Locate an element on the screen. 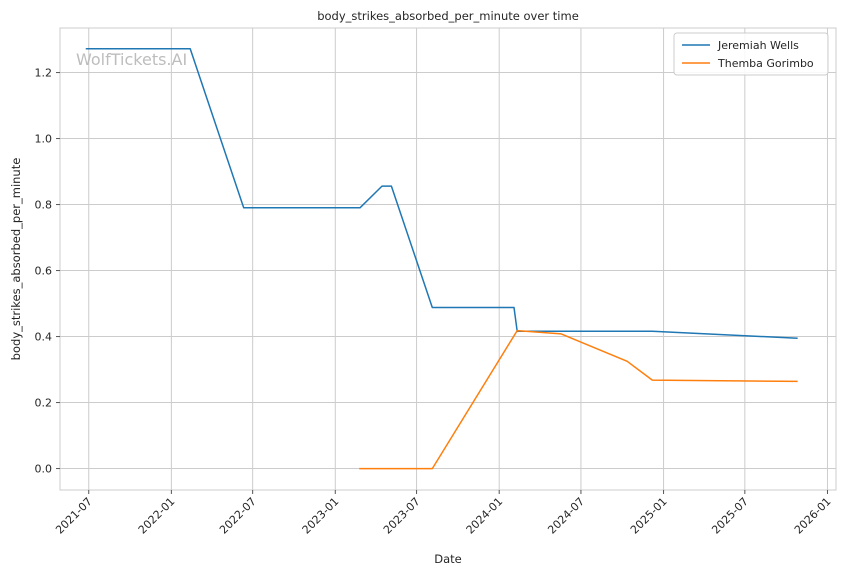 This screenshot has height=575, width=859. y-axis-ticks: 0.0 0.2 0.4 0.6 0.8 1.0 1.2 is located at coordinates (47, 271).